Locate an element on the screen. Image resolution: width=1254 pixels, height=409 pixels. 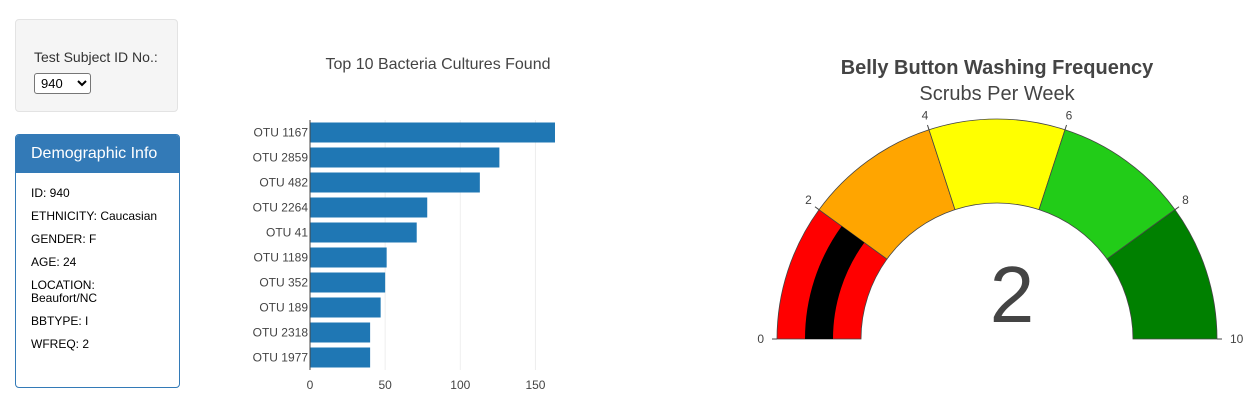
gauge-value-bar is located at coordinates (835, 282).